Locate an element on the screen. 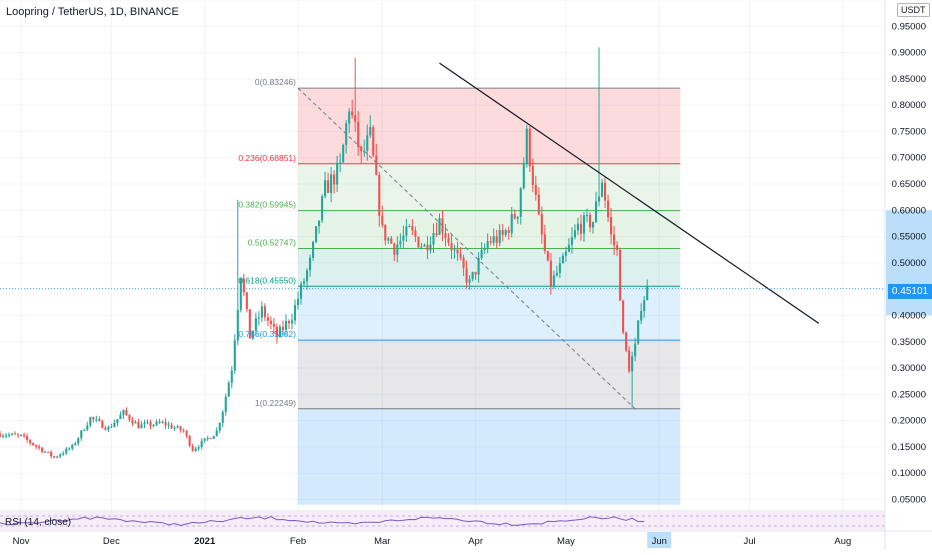 The height and width of the screenshot is (555, 932). symbol-title: Loopring / TetherUS, 1D, BINANCE is located at coordinates (92, 12).